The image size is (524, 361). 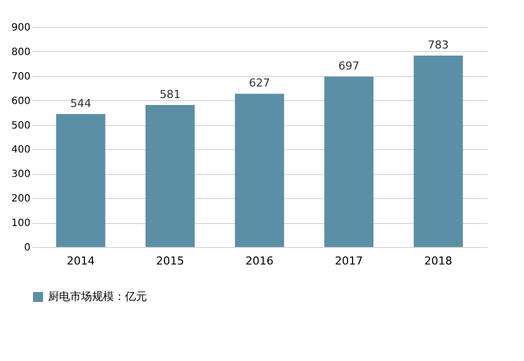 What do you see at coordinates (20, 199) in the screenshot?
I see `y-tick-label: 200` at bounding box center [20, 199].